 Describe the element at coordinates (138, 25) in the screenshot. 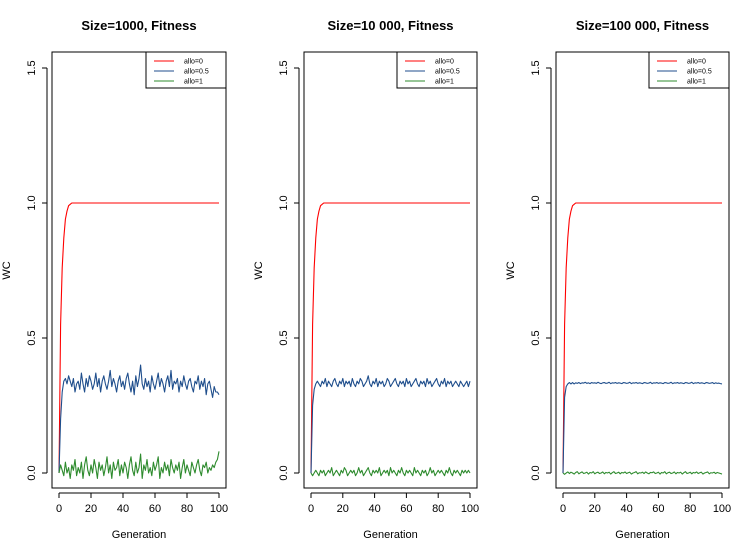

I see `chart-title: Size=1000, Fitness` at that location.